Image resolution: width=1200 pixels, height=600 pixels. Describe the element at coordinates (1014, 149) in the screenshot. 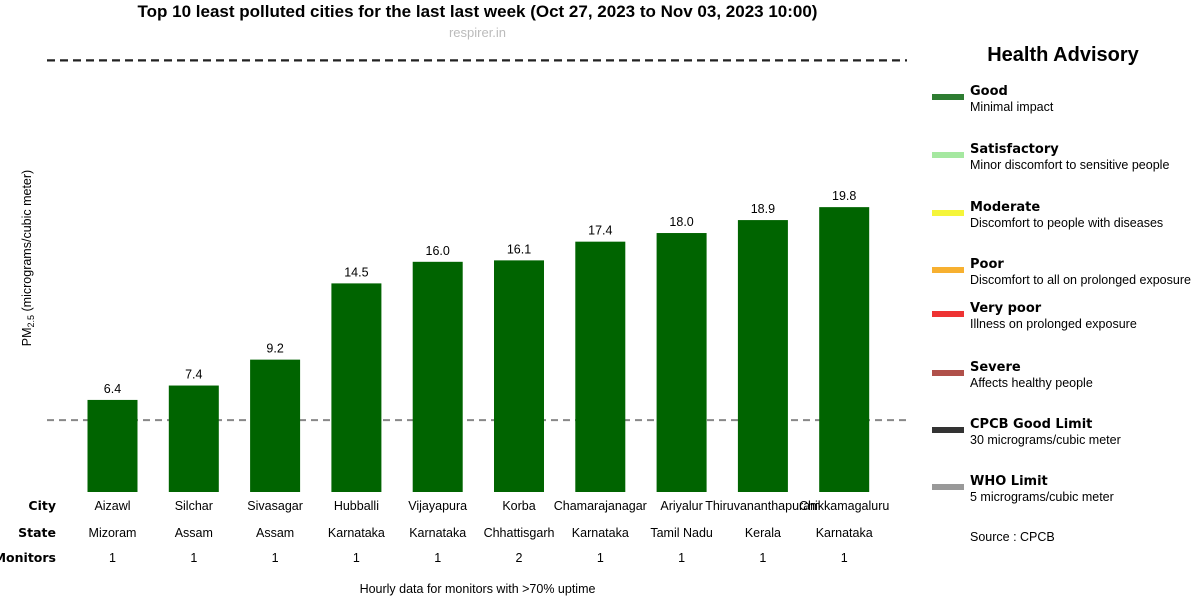

I see `legend-item-name: Satisfactory` at that location.